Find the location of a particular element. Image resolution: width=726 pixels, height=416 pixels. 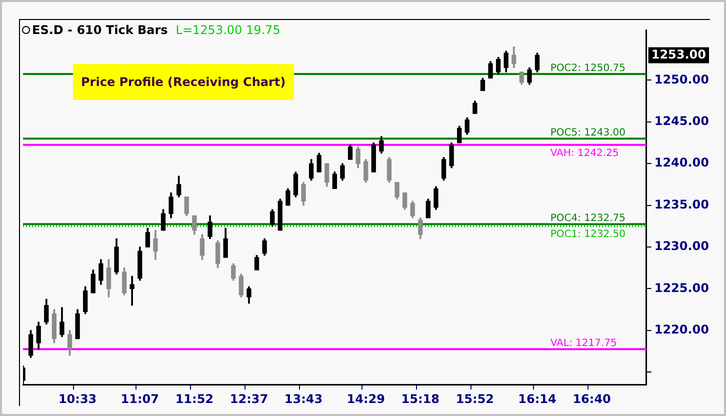

chart-title: ES.D - 610 Tick Bars is located at coordinates (100, 30).